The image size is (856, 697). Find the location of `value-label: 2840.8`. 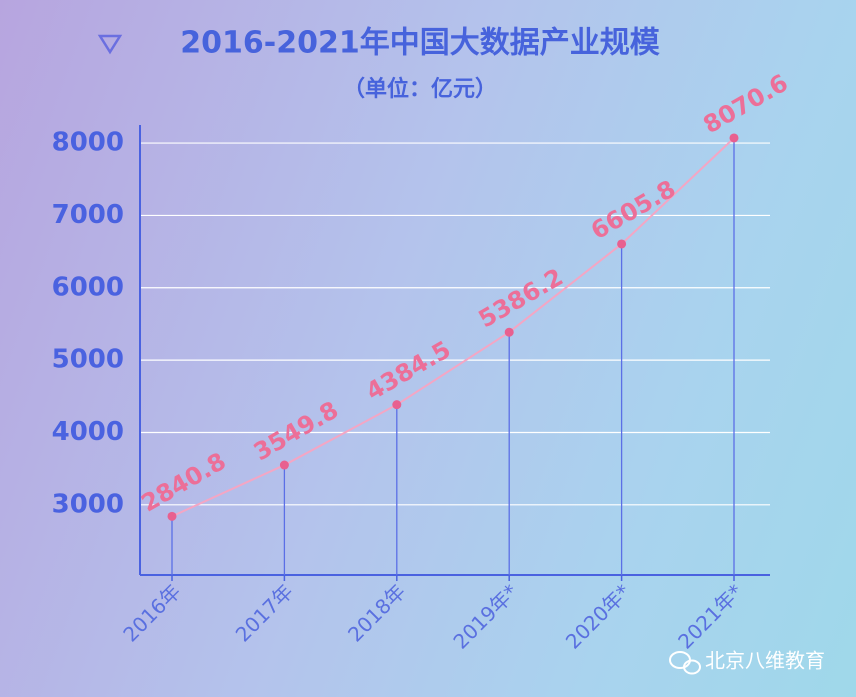

value-label: 2840.8 is located at coordinates (184, 482).